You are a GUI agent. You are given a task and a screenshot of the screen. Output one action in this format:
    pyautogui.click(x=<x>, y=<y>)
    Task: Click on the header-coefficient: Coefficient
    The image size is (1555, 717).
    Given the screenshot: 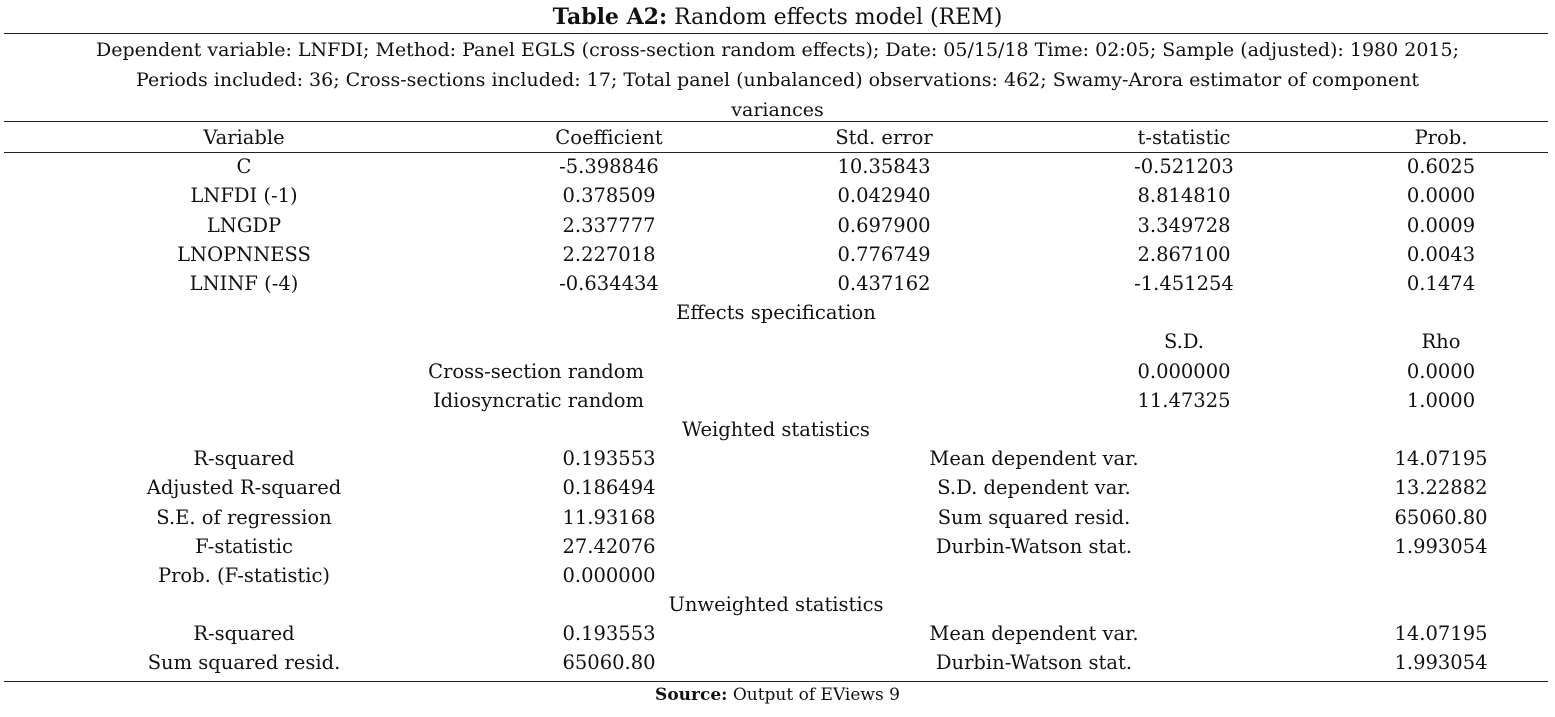 What is the action you would take?
    pyautogui.click(x=609, y=138)
    